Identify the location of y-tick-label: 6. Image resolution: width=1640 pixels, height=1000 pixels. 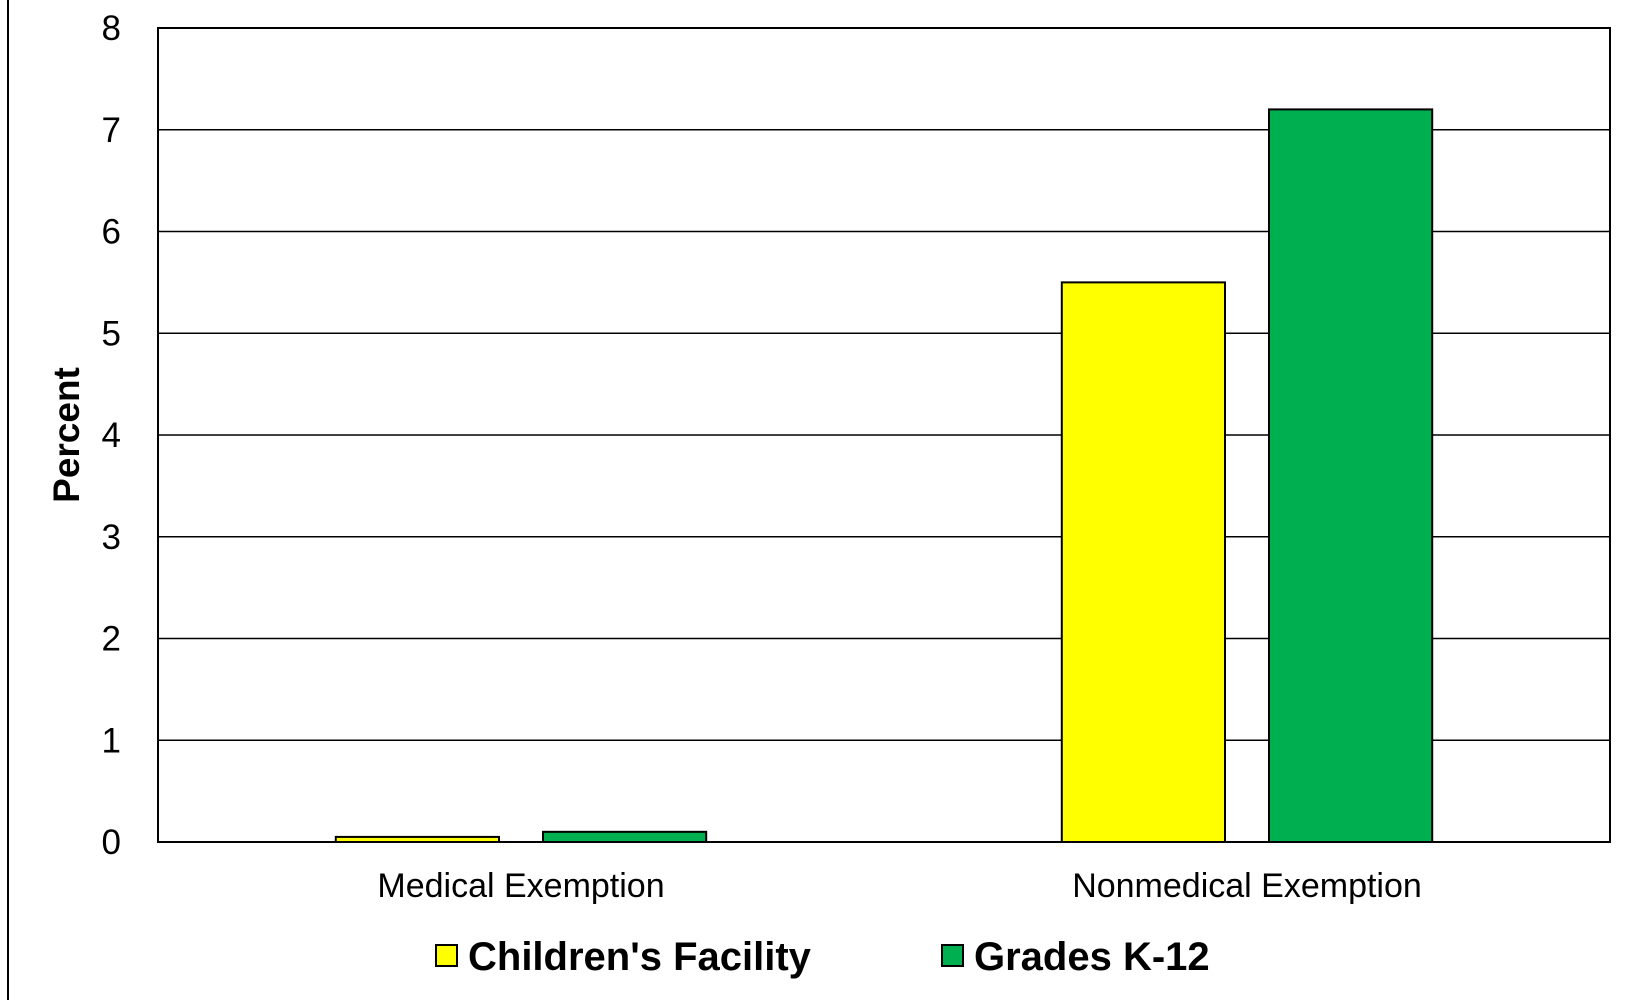
(111, 232).